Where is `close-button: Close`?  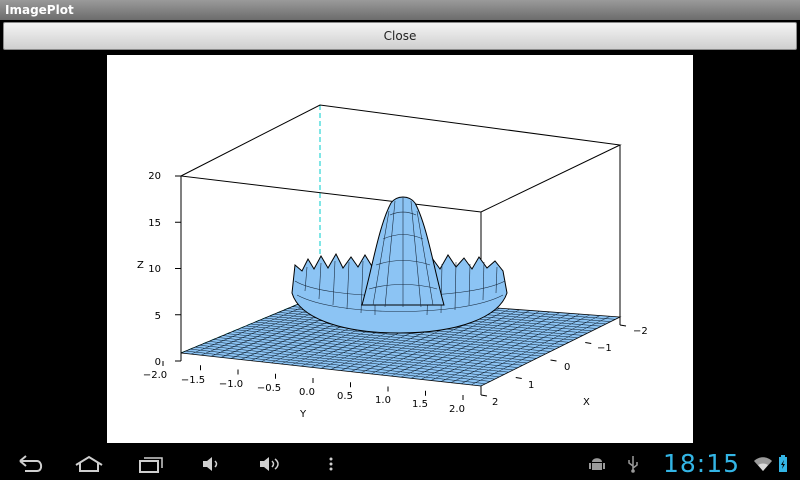
close-button: Close is located at coordinates (400, 36).